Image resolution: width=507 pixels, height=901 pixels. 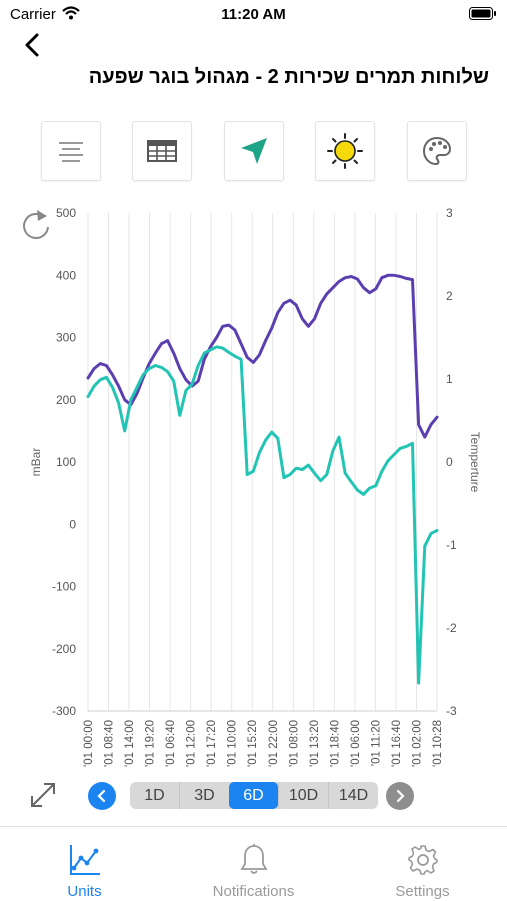 What do you see at coordinates (356, 743) in the screenshot?
I see `x-tick-label: '01 06:00` at bounding box center [356, 743].